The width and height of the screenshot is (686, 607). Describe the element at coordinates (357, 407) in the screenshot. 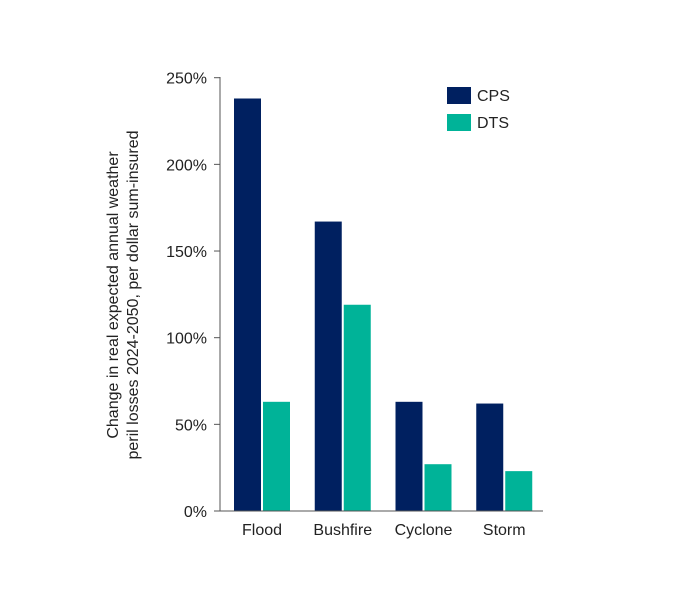

I see `bar-bushfire-dts` at that location.